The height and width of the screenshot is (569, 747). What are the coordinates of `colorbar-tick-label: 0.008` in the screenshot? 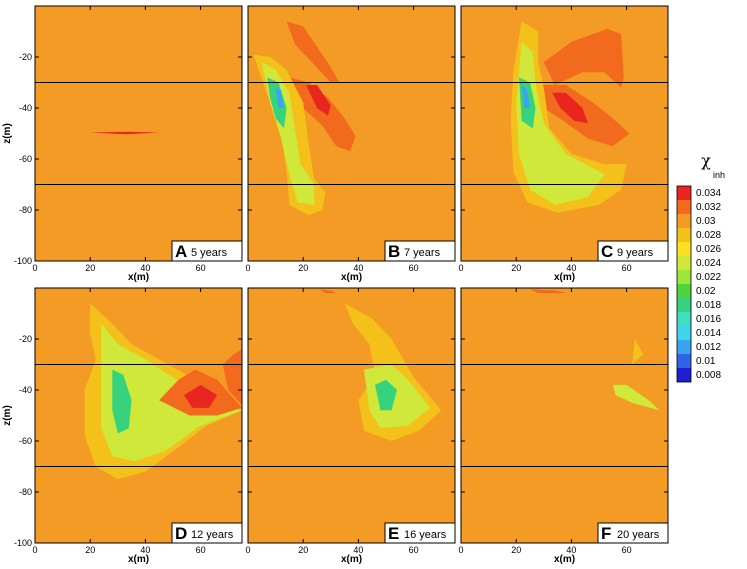 It's located at (708, 375).